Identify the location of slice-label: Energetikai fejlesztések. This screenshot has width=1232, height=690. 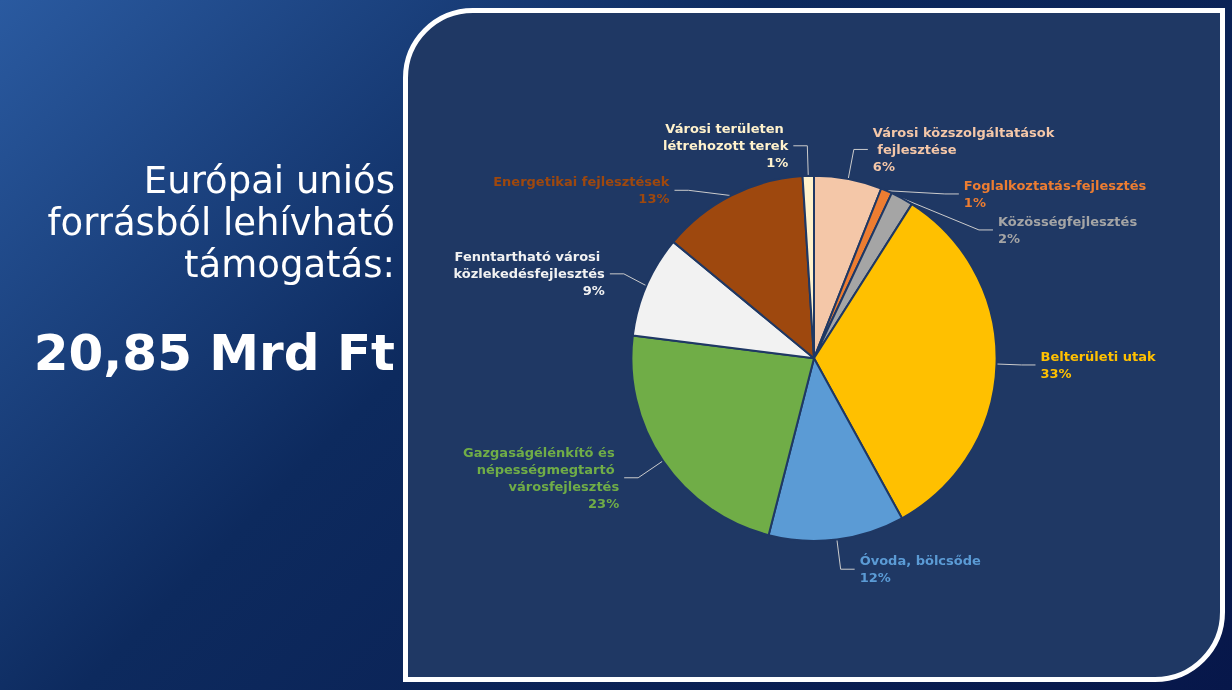
(581, 182).